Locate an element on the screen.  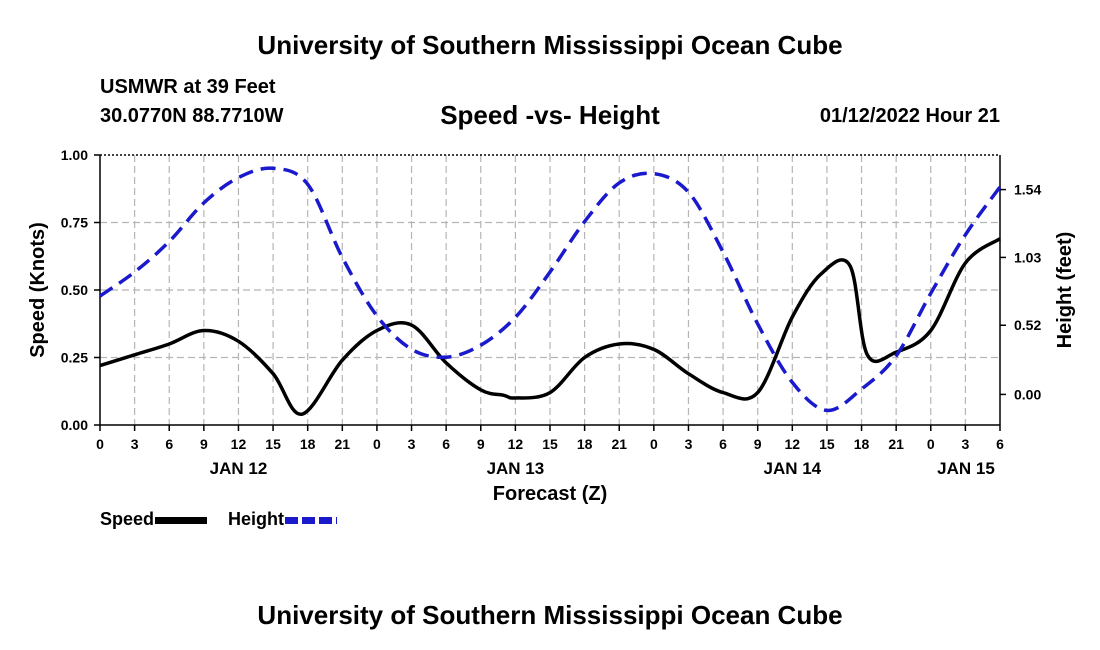
y-axis-title-left: Speed (Knots) is located at coordinates (38, 290).